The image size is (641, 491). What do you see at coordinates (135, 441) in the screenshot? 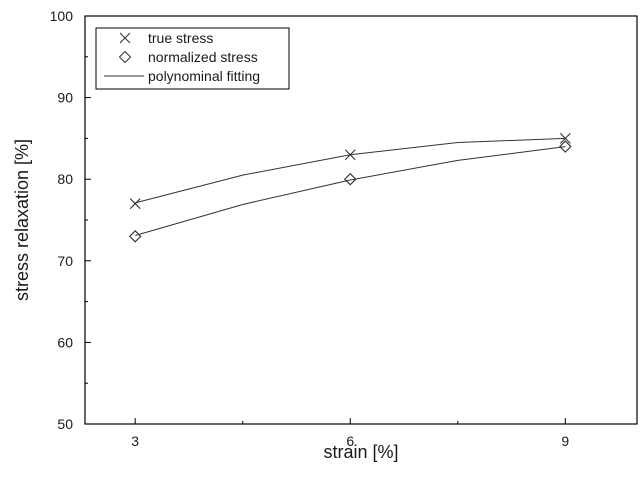
I see `x-tick-label: 3` at bounding box center [135, 441].